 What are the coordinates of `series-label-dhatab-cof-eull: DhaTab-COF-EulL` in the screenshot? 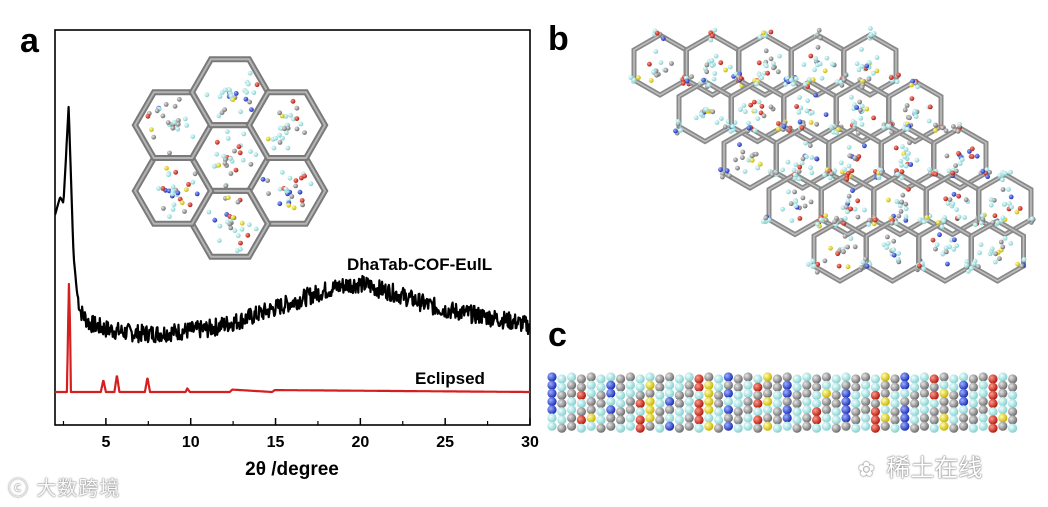 It's located at (419, 264).